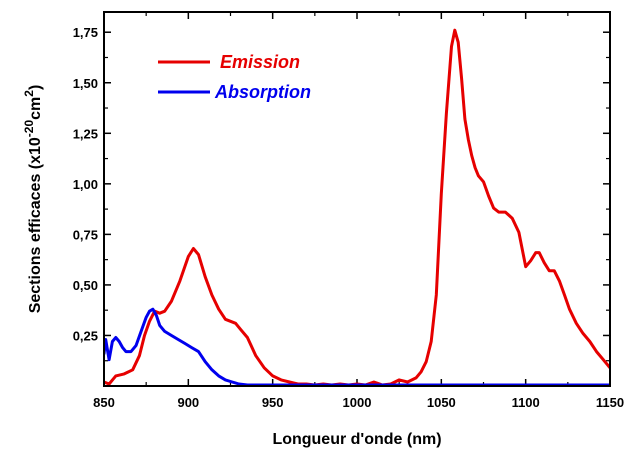  What do you see at coordinates (29, 129) in the screenshot?
I see `y-axis-title-exponent: -20` at bounding box center [29, 129].